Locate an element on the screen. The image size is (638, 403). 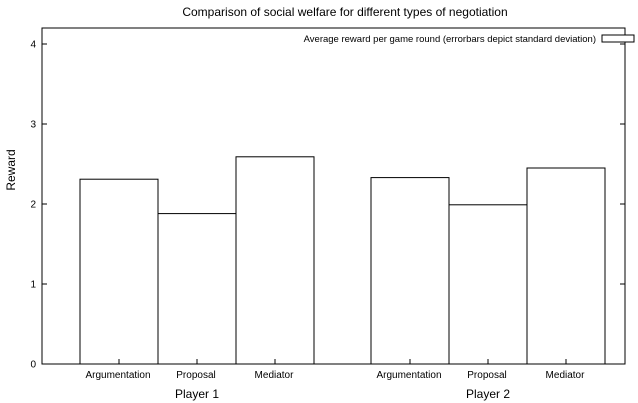
legend-swatch is located at coordinates (618, 38).